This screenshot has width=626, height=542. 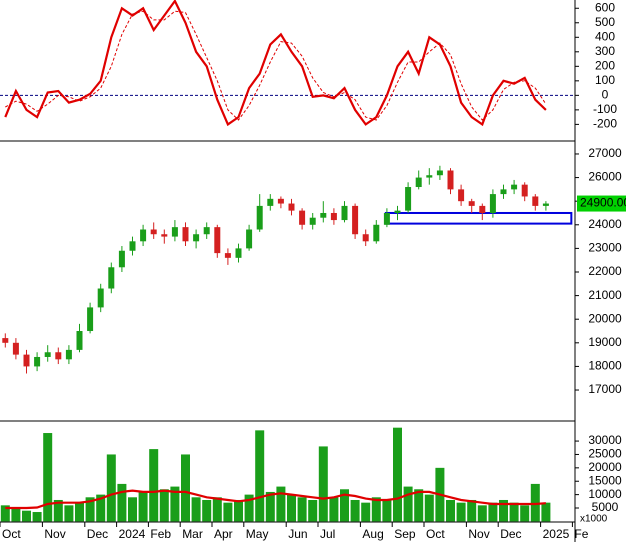 I want to click on y-tick-label: 20000, so click(x=605, y=318).